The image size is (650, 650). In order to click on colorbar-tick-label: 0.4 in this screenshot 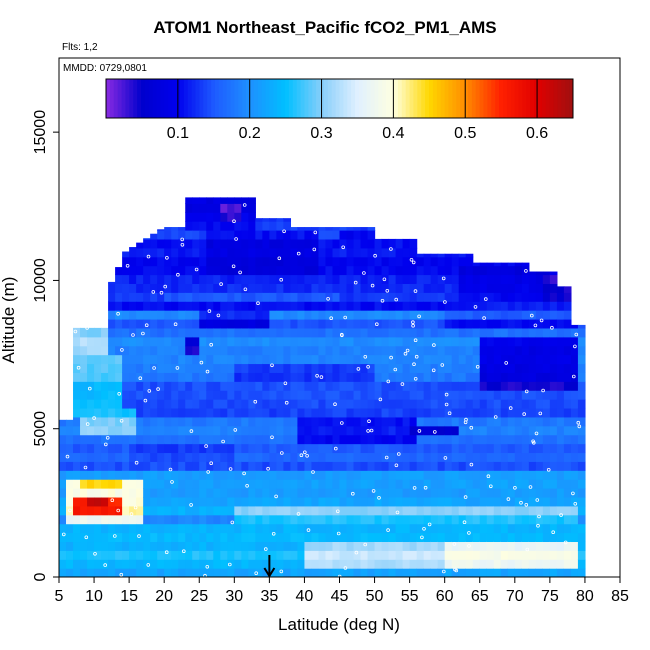, I will do `click(393, 133)`.